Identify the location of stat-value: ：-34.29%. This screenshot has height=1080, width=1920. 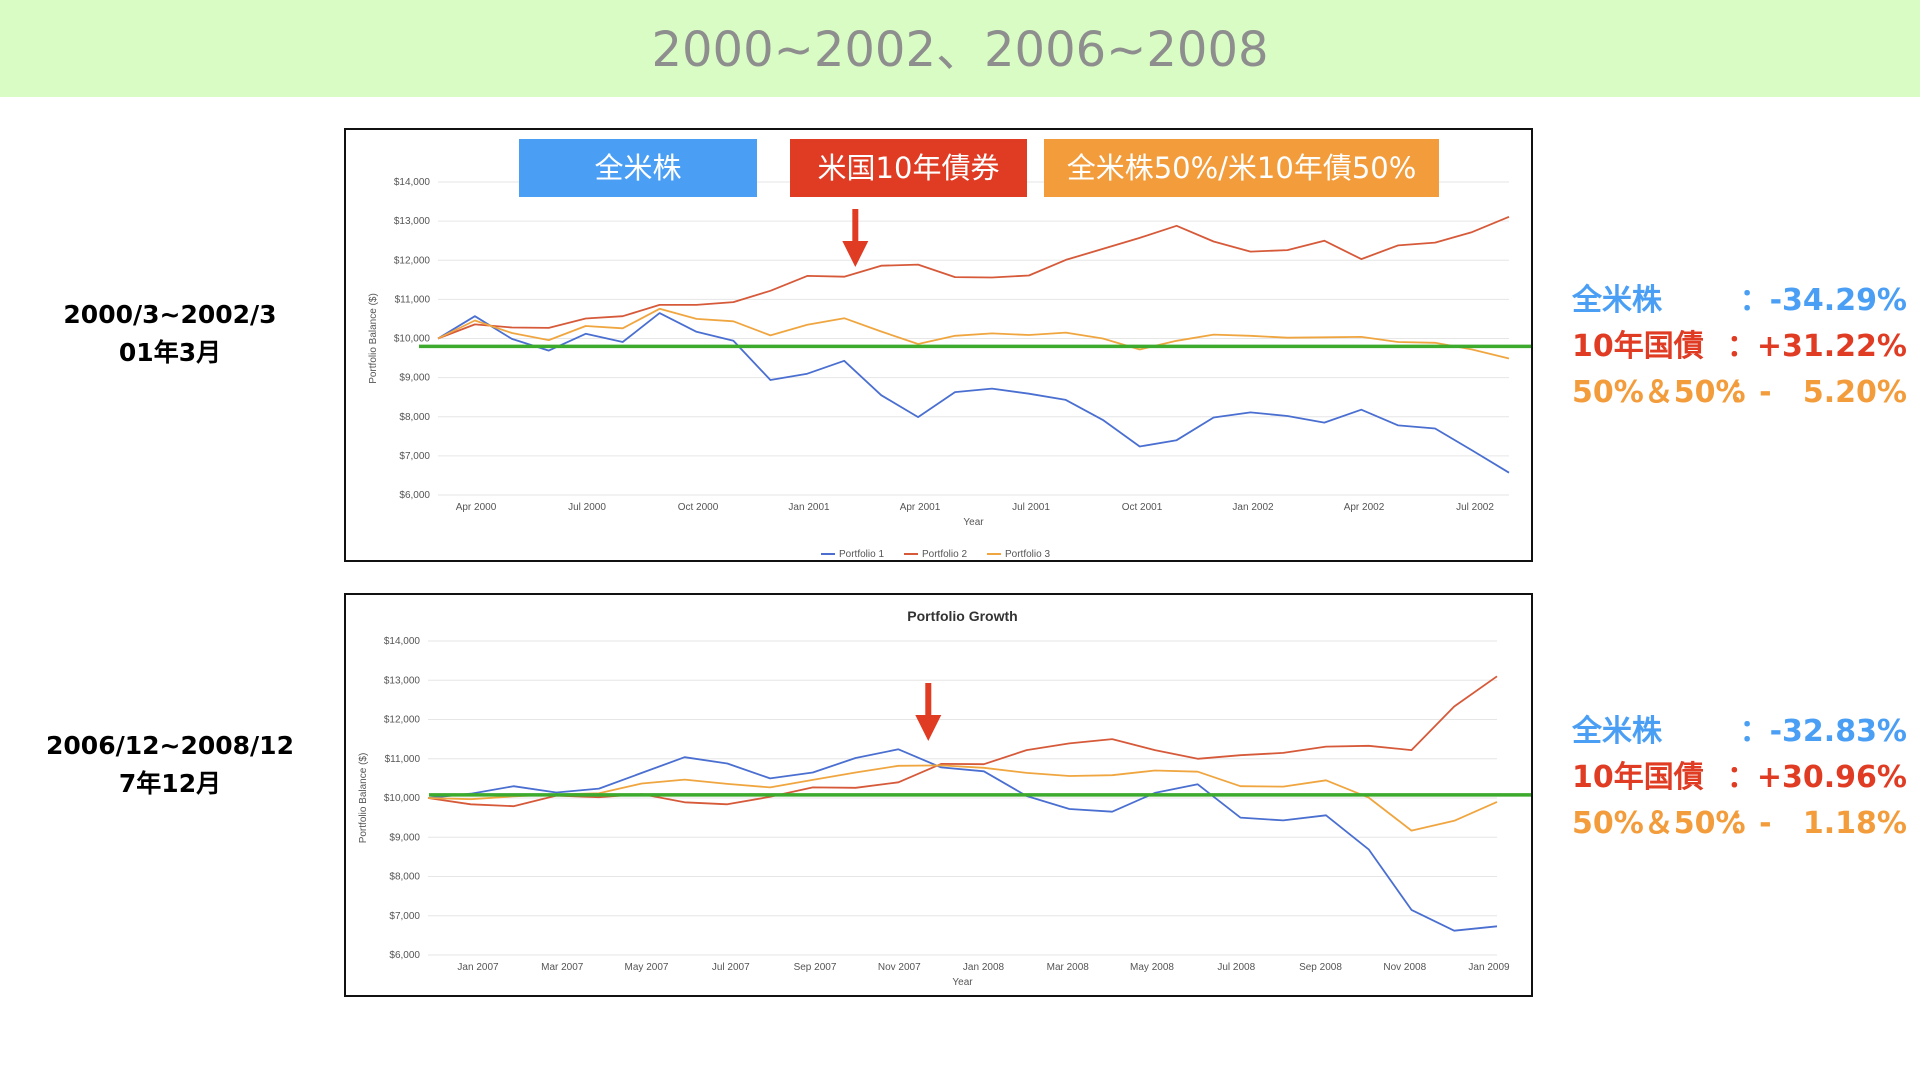
(1823, 300).